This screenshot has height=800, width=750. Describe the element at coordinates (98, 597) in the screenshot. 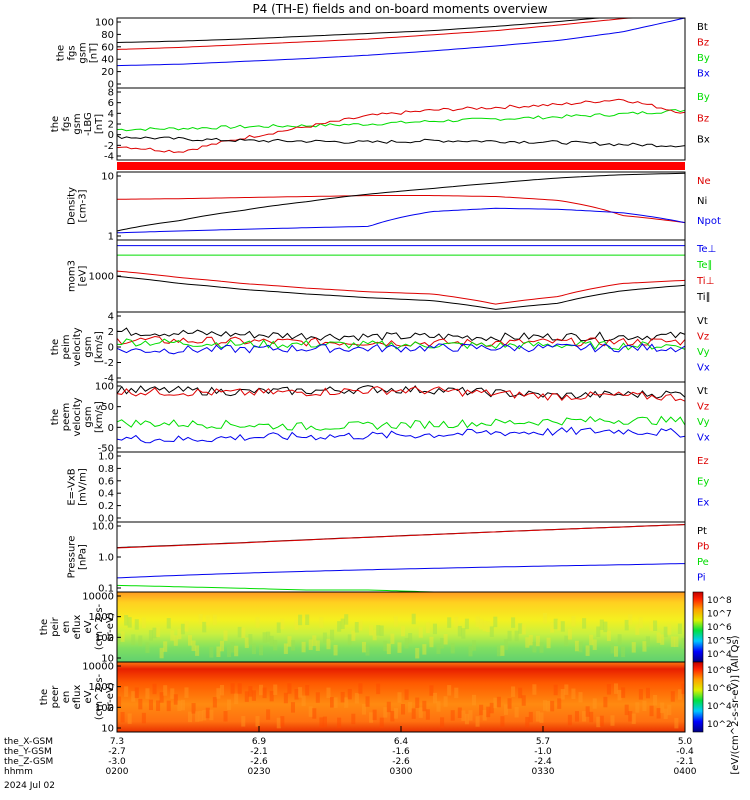

I see `y-tick-label: 10000` at that location.